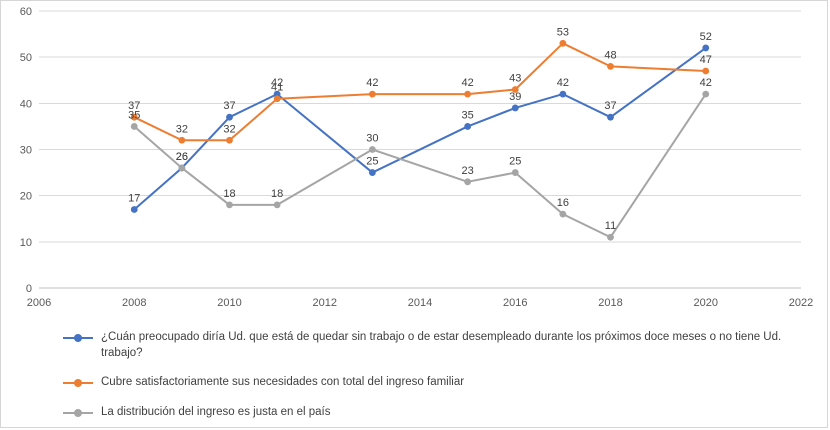  I want to click on svg-text: 2006, so click(39, 303).